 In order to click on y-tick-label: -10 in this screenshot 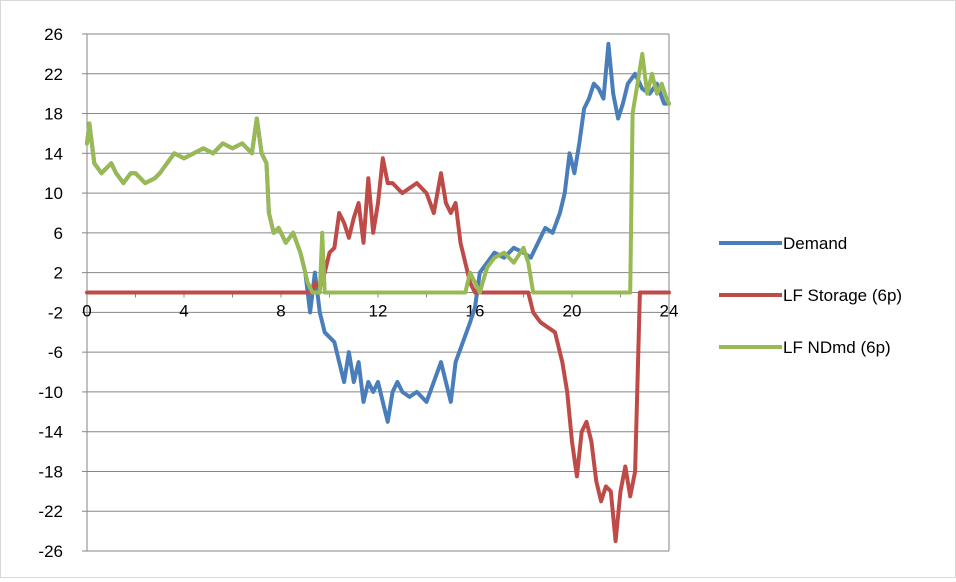, I will do `click(50, 392)`.